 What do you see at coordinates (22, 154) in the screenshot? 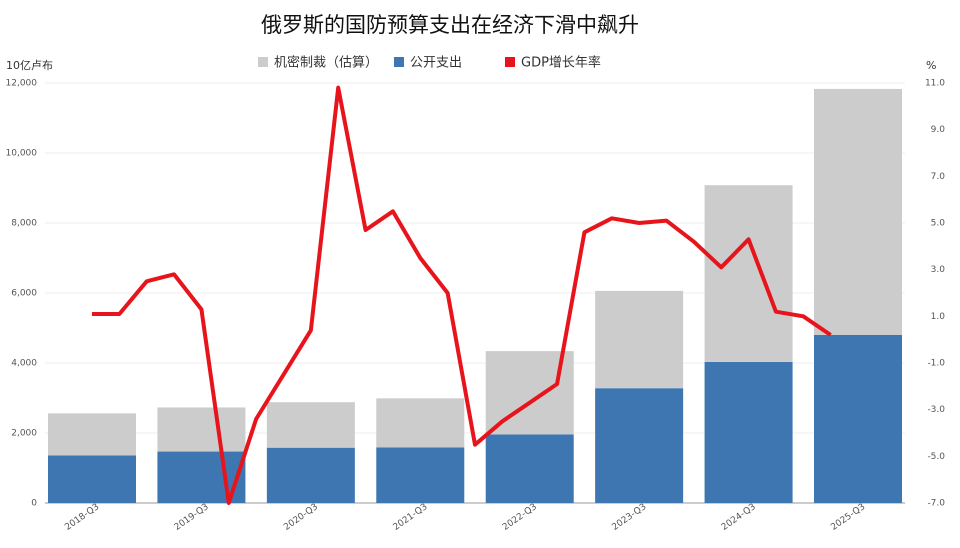
I see `y-tick-label: 10,000` at bounding box center [22, 154].